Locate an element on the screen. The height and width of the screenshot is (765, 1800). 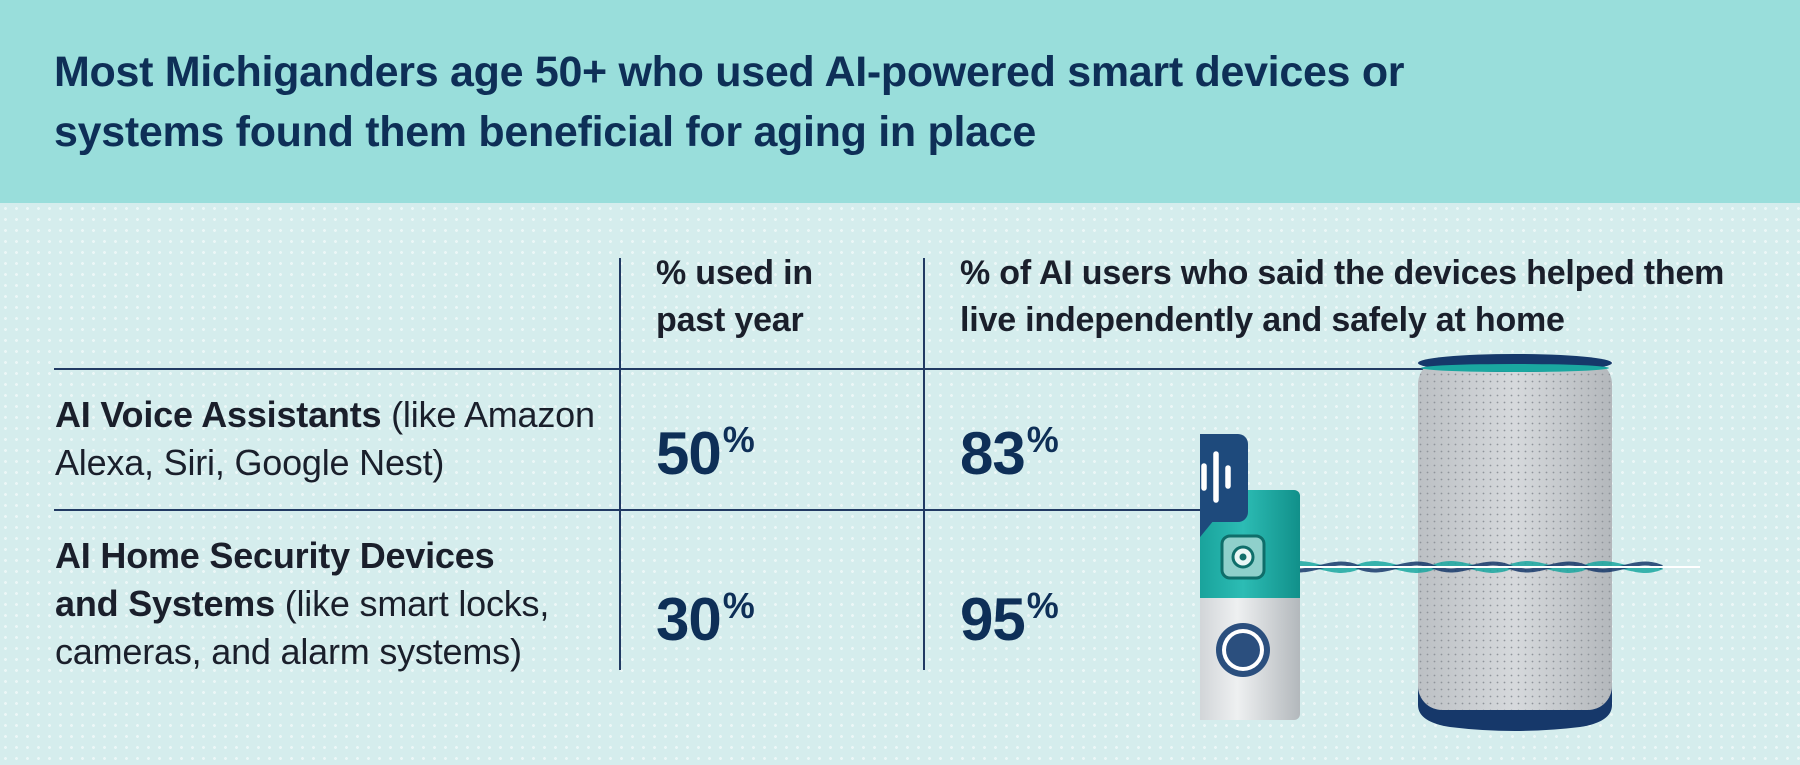
value-security-helped: 95% is located at coordinates (1009, 614).